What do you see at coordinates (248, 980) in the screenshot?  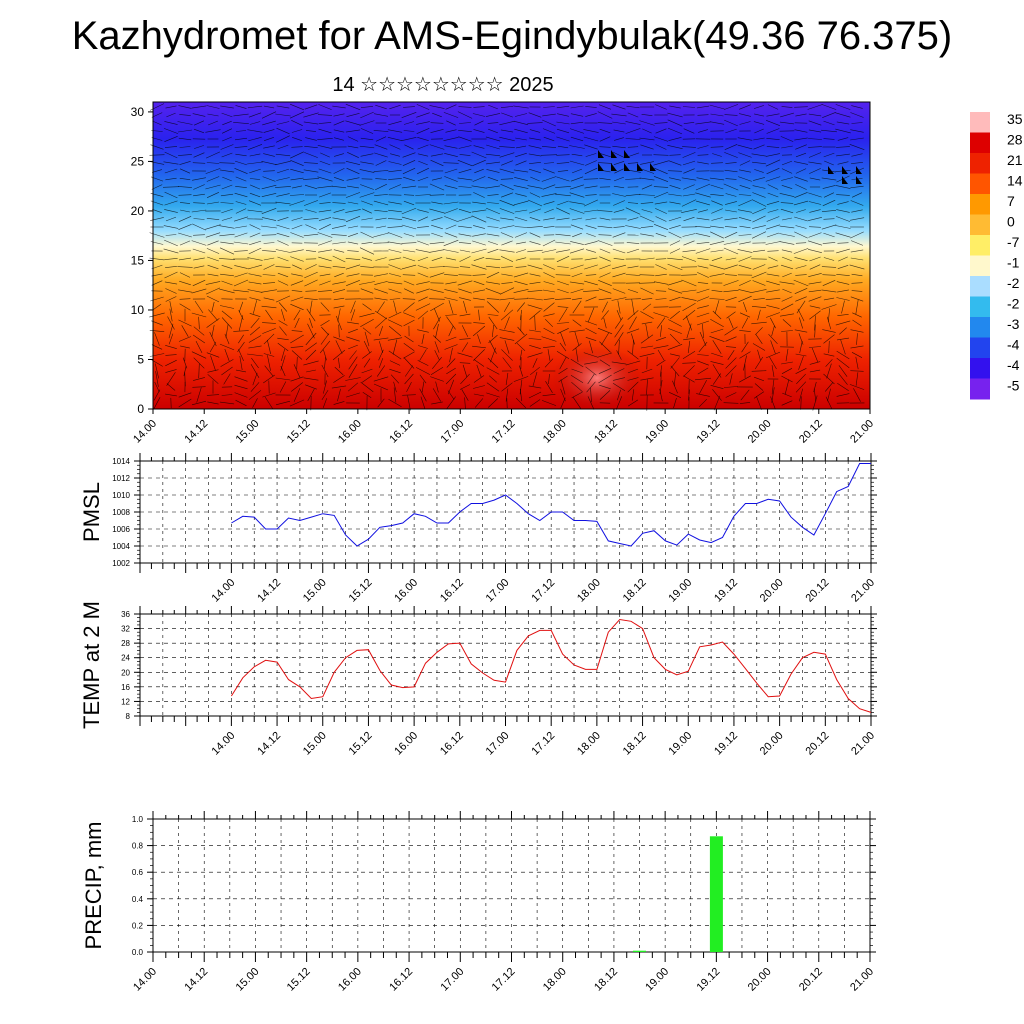 I see `x-tick-label: 15.00` at bounding box center [248, 980].